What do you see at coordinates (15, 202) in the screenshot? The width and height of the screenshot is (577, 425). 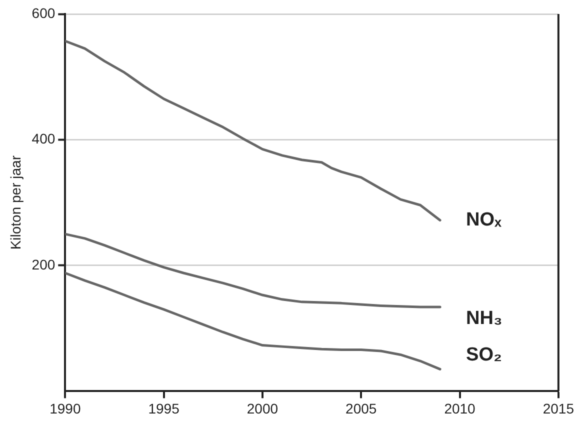 I see `y-axis-title: Kiloton per jaar` at bounding box center [15, 202].